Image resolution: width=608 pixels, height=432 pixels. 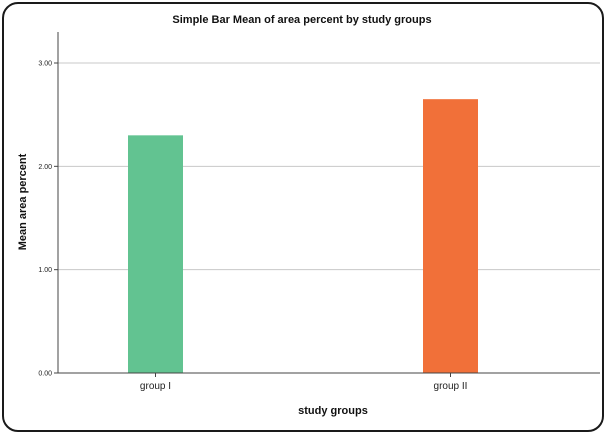 What do you see at coordinates (451, 386) in the screenshot?
I see `x-tick-label: group II` at bounding box center [451, 386].